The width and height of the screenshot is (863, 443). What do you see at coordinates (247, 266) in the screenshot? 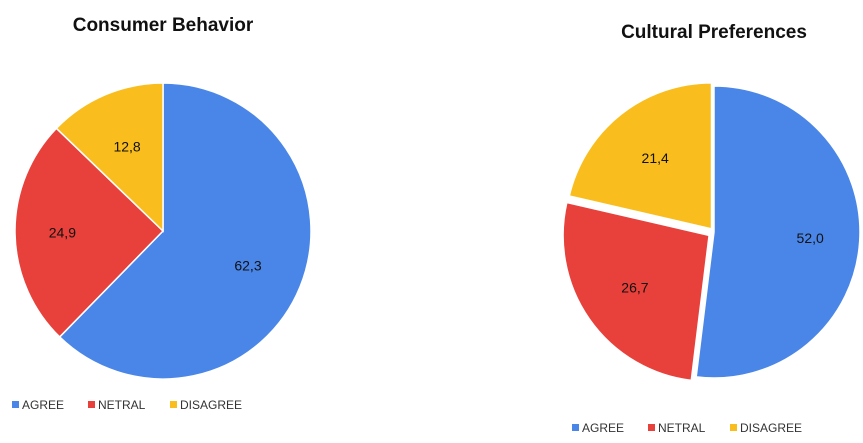
I see `data-label-agree: 62,3` at bounding box center [247, 266].